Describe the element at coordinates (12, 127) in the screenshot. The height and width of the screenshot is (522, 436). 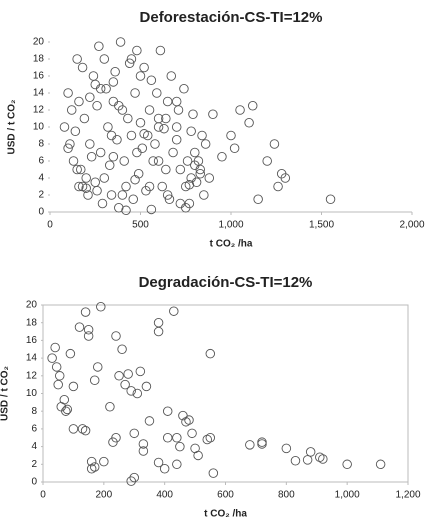
I see `y-axis-label: USD / t CO₂` at that location.